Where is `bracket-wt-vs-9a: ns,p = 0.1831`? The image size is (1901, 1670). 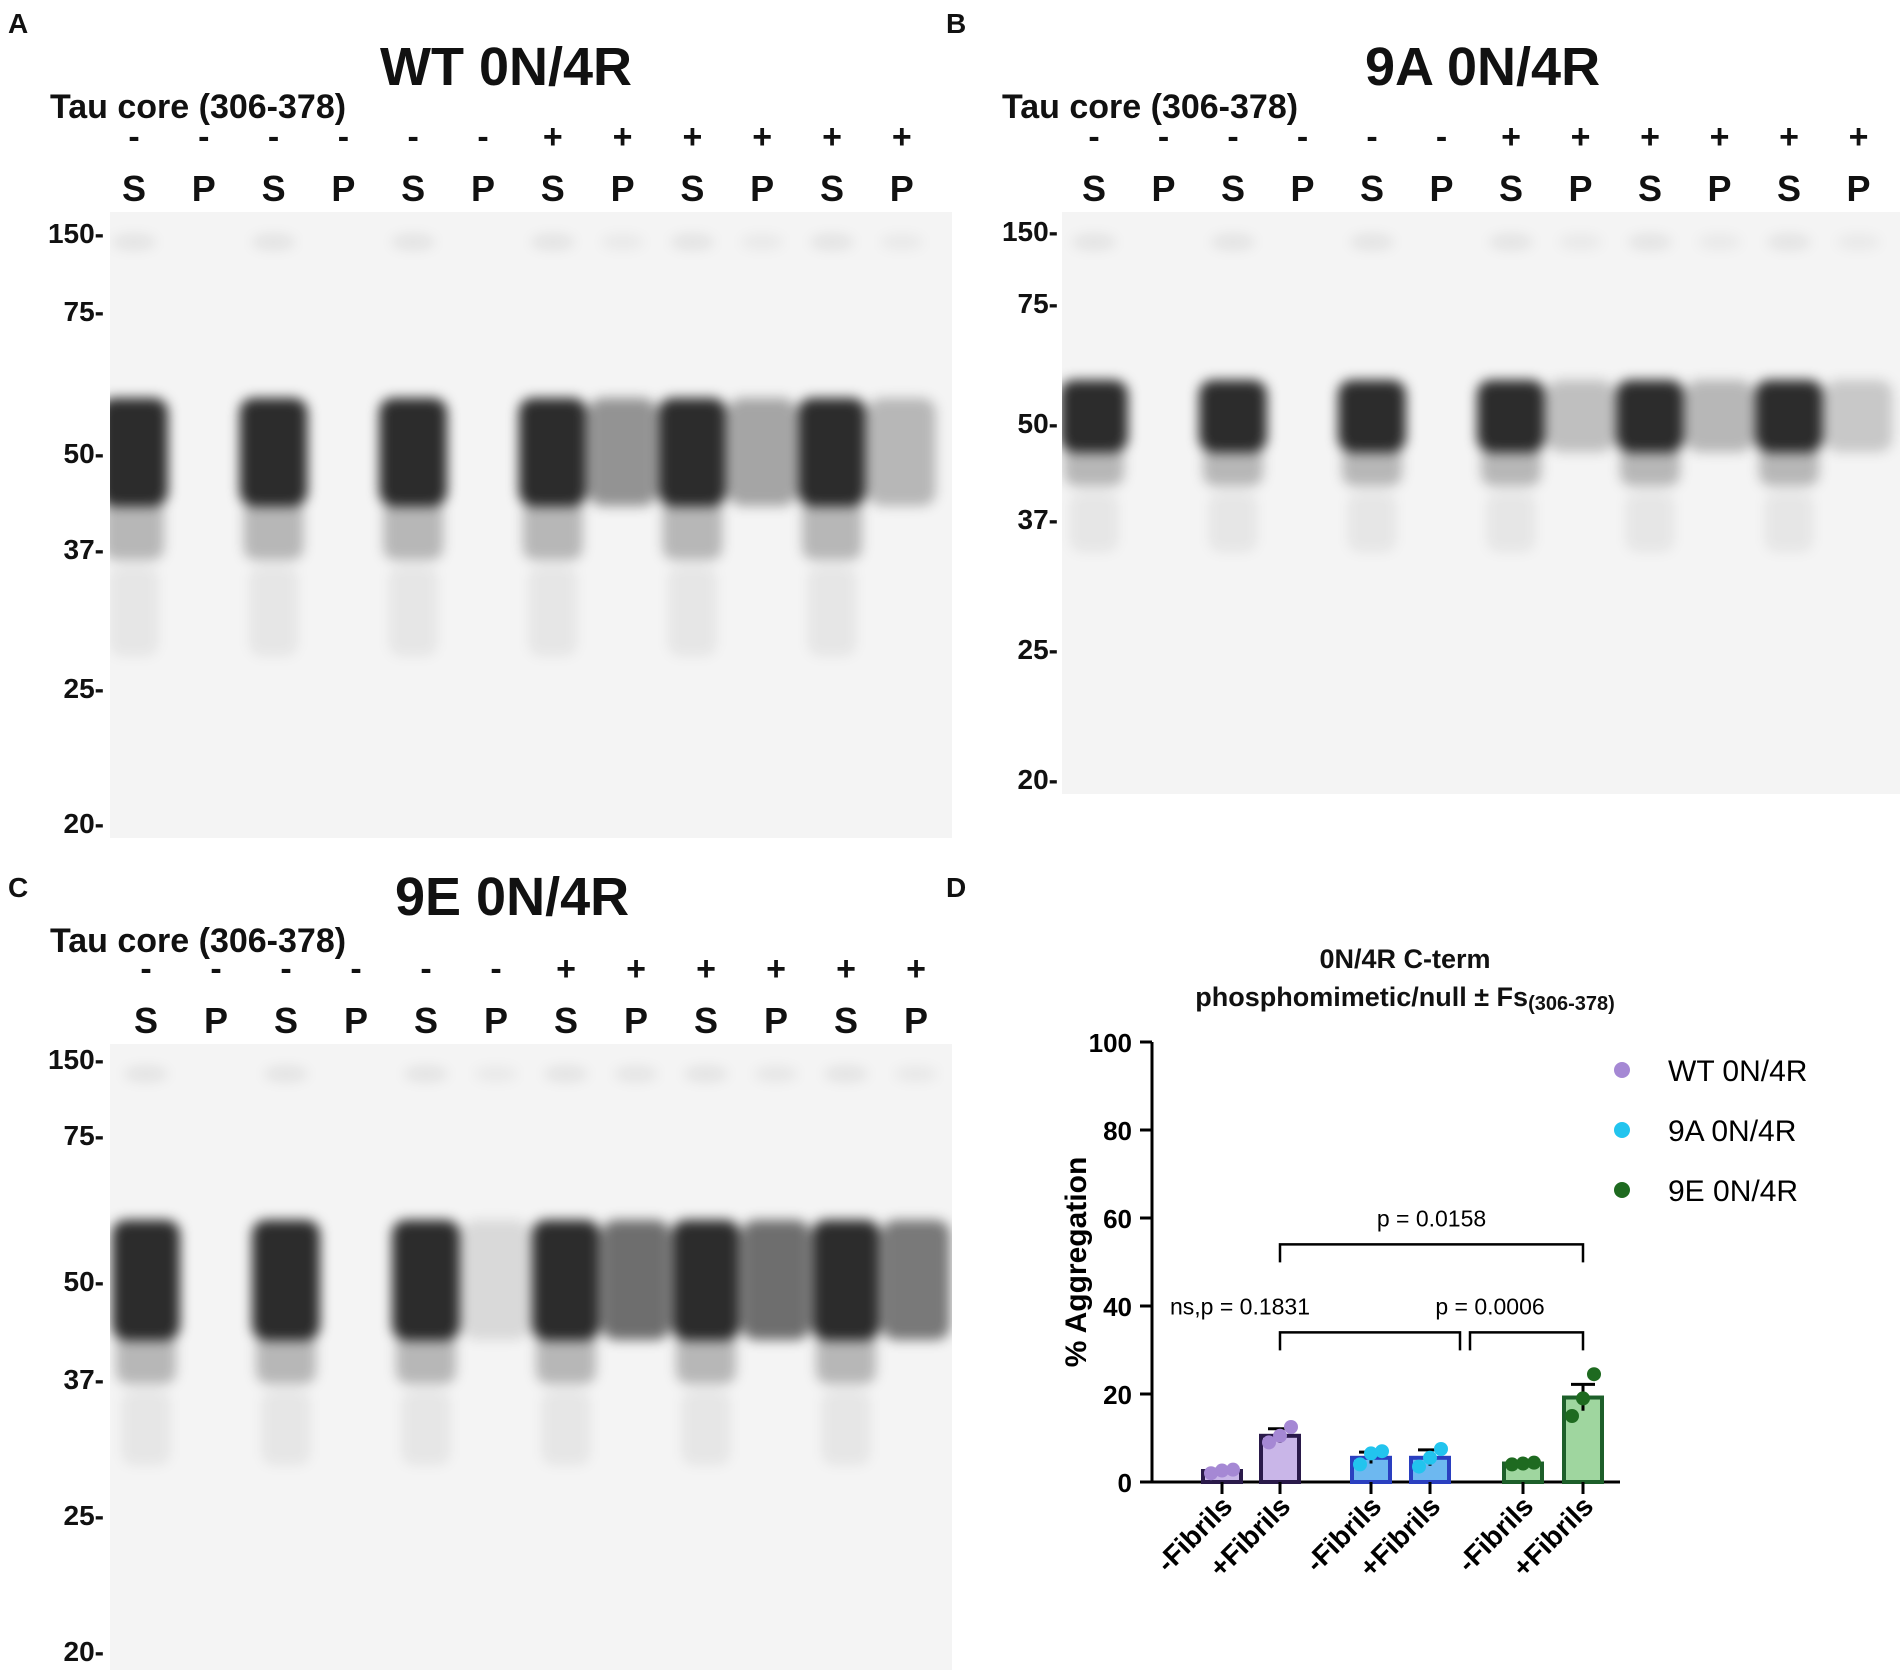
bracket-wt-vs-9a: ns,p = 0.1831 is located at coordinates (1316, 1322).